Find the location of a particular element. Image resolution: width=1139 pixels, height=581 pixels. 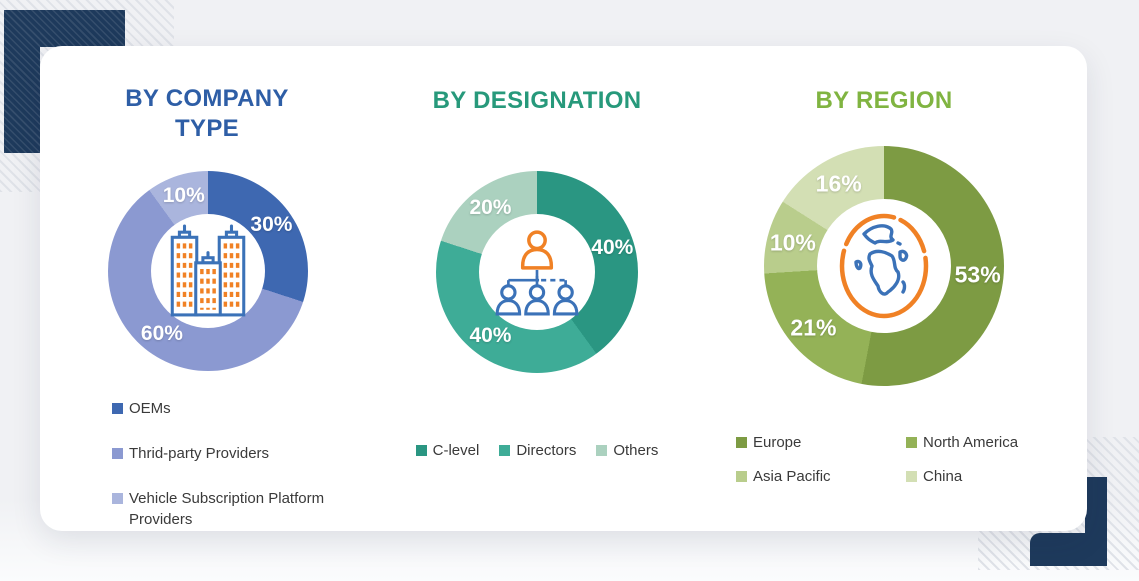

legend-item: Thrid-party Providers is located at coordinates (227, 453).